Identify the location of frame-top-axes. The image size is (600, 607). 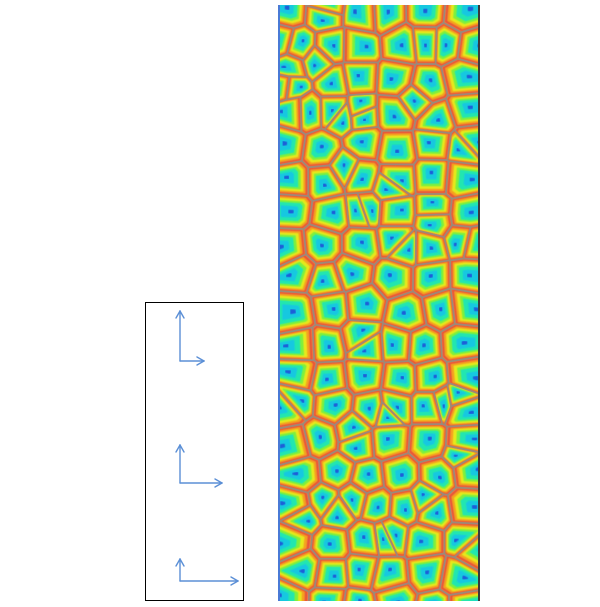
(190, 338).